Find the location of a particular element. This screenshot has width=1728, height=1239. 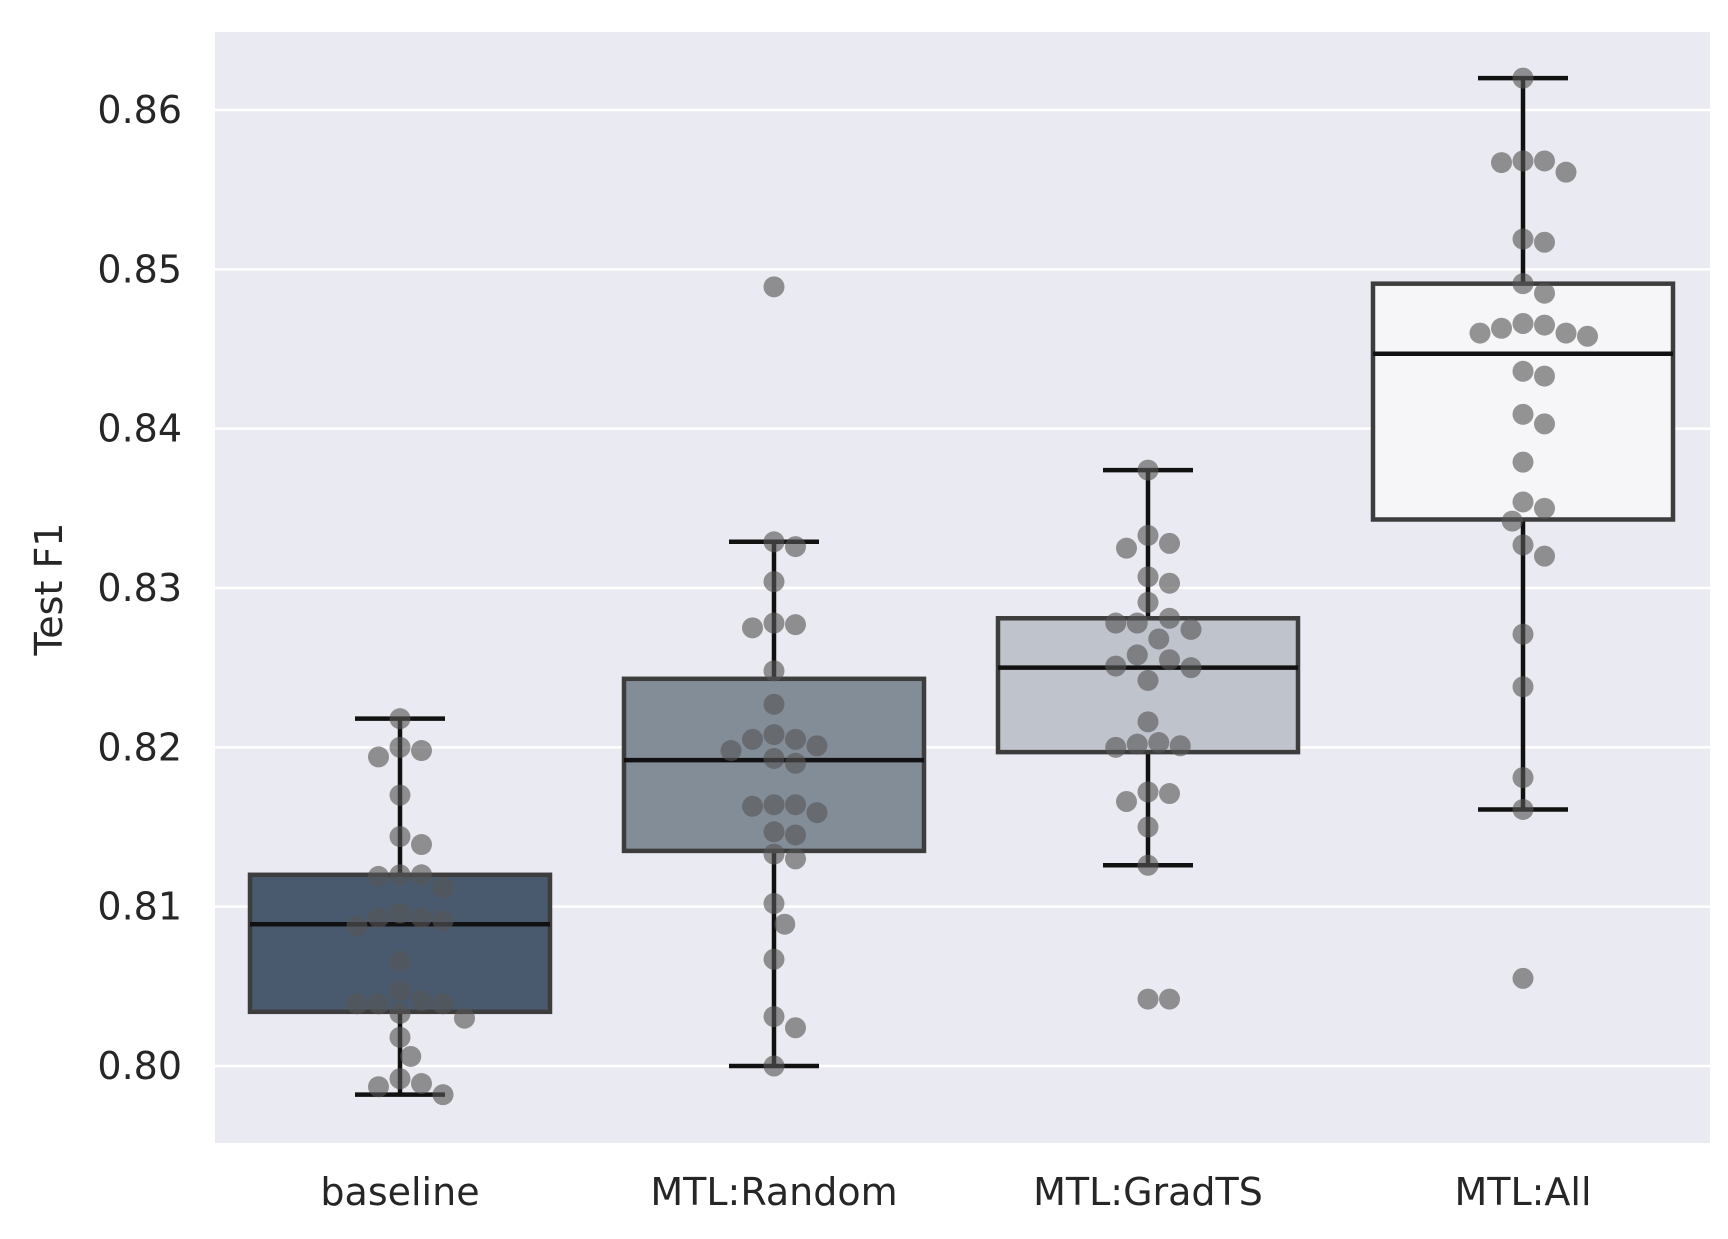

y-tick-labels: 0.80 0.81 0.82 0.83 0.84 0.85 0.86 is located at coordinates (139, 588).